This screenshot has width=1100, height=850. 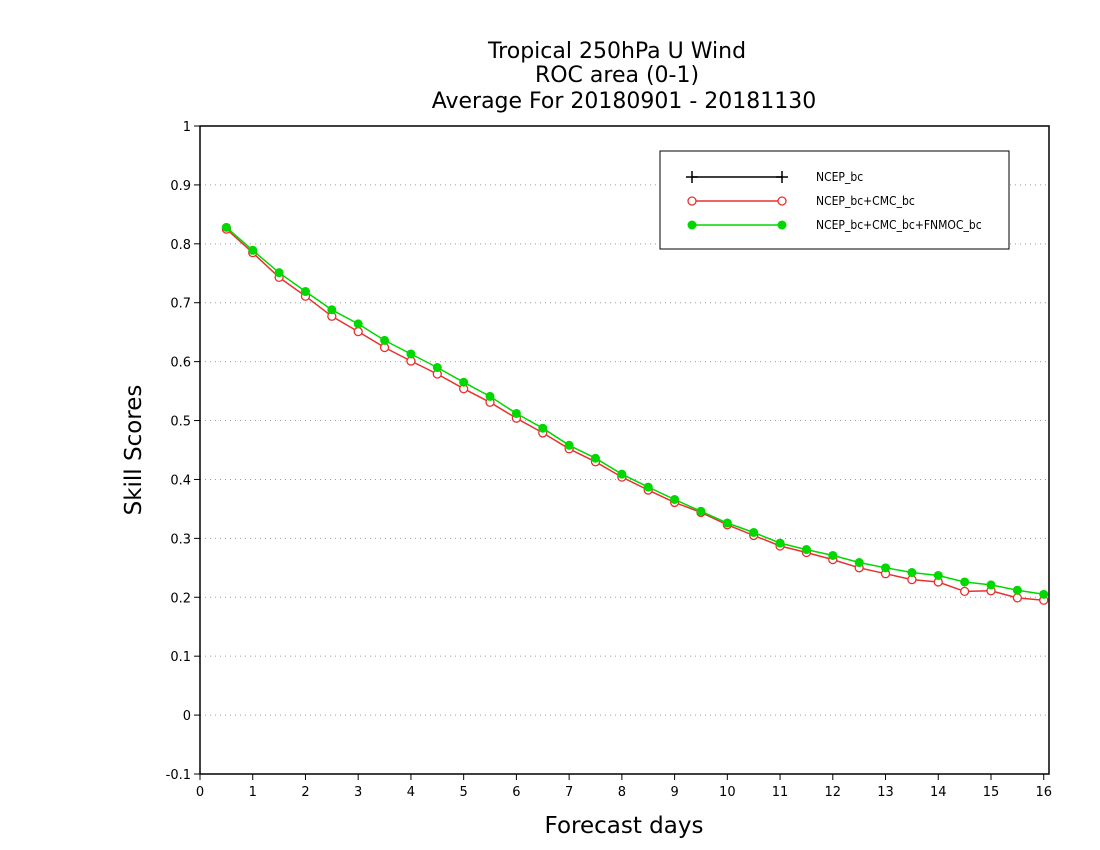 What do you see at coordinates (178, 775) in the screenshot?
I see `y-tick-label: -0.1` at bounding box center [178, 775].